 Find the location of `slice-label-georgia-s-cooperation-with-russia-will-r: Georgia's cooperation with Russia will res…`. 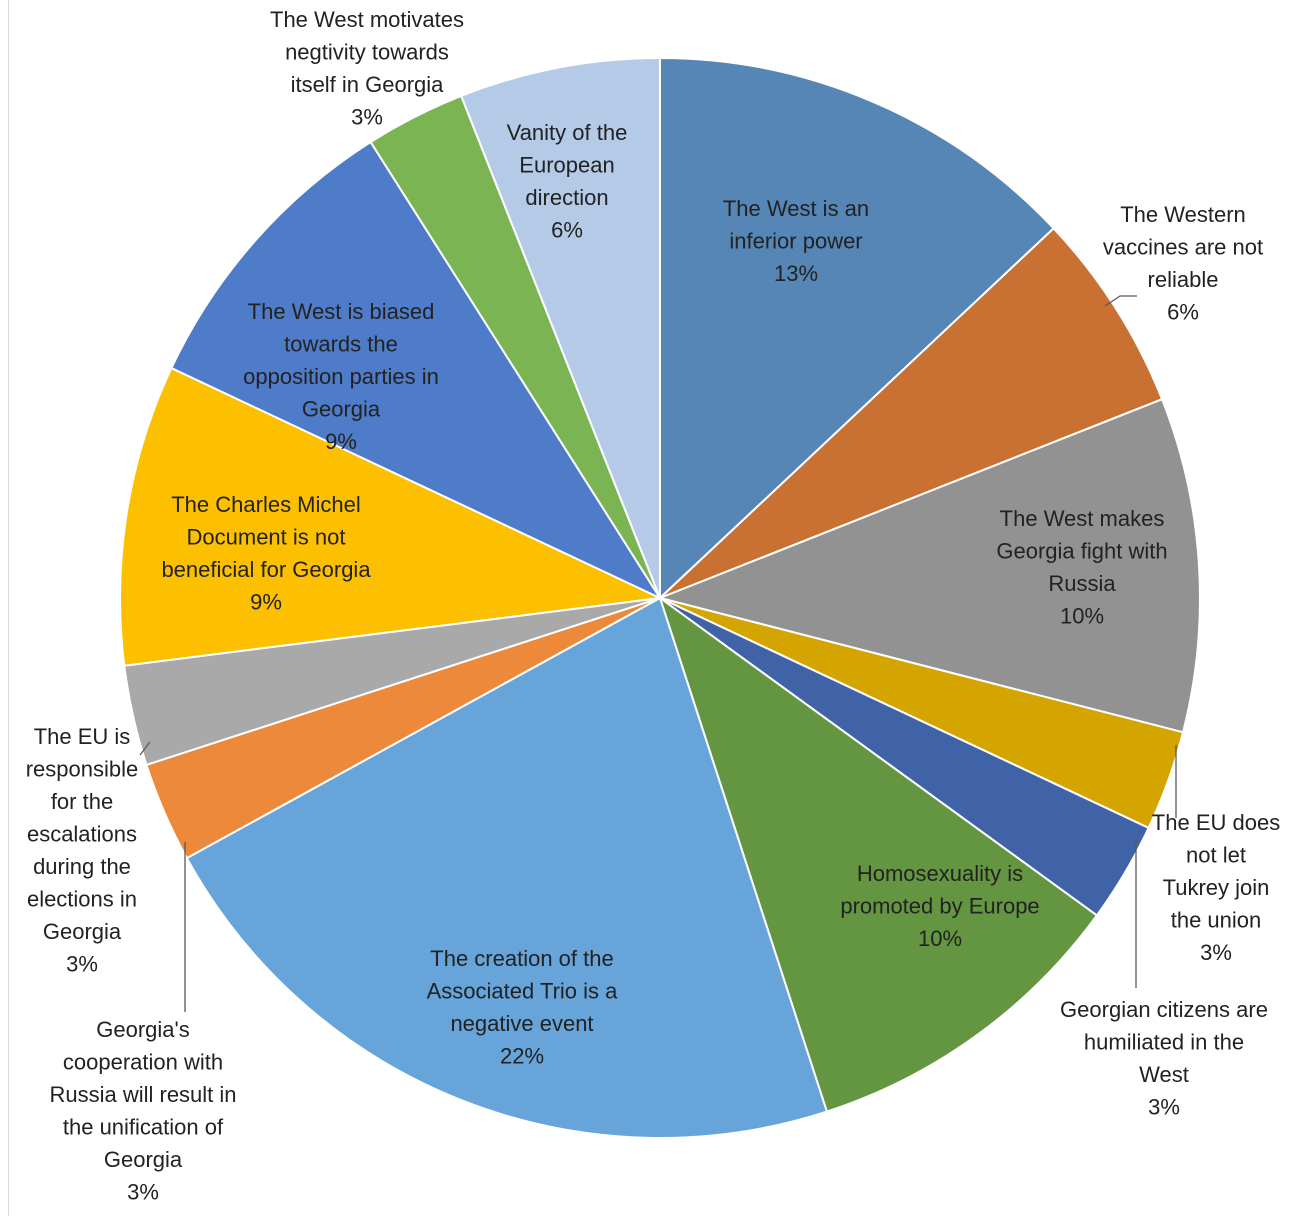

slice-label-georgia-s-cooperation-with-russia-will-r: Georgia's cooperation with Russia will res… is located at coordinates (142, 1111).